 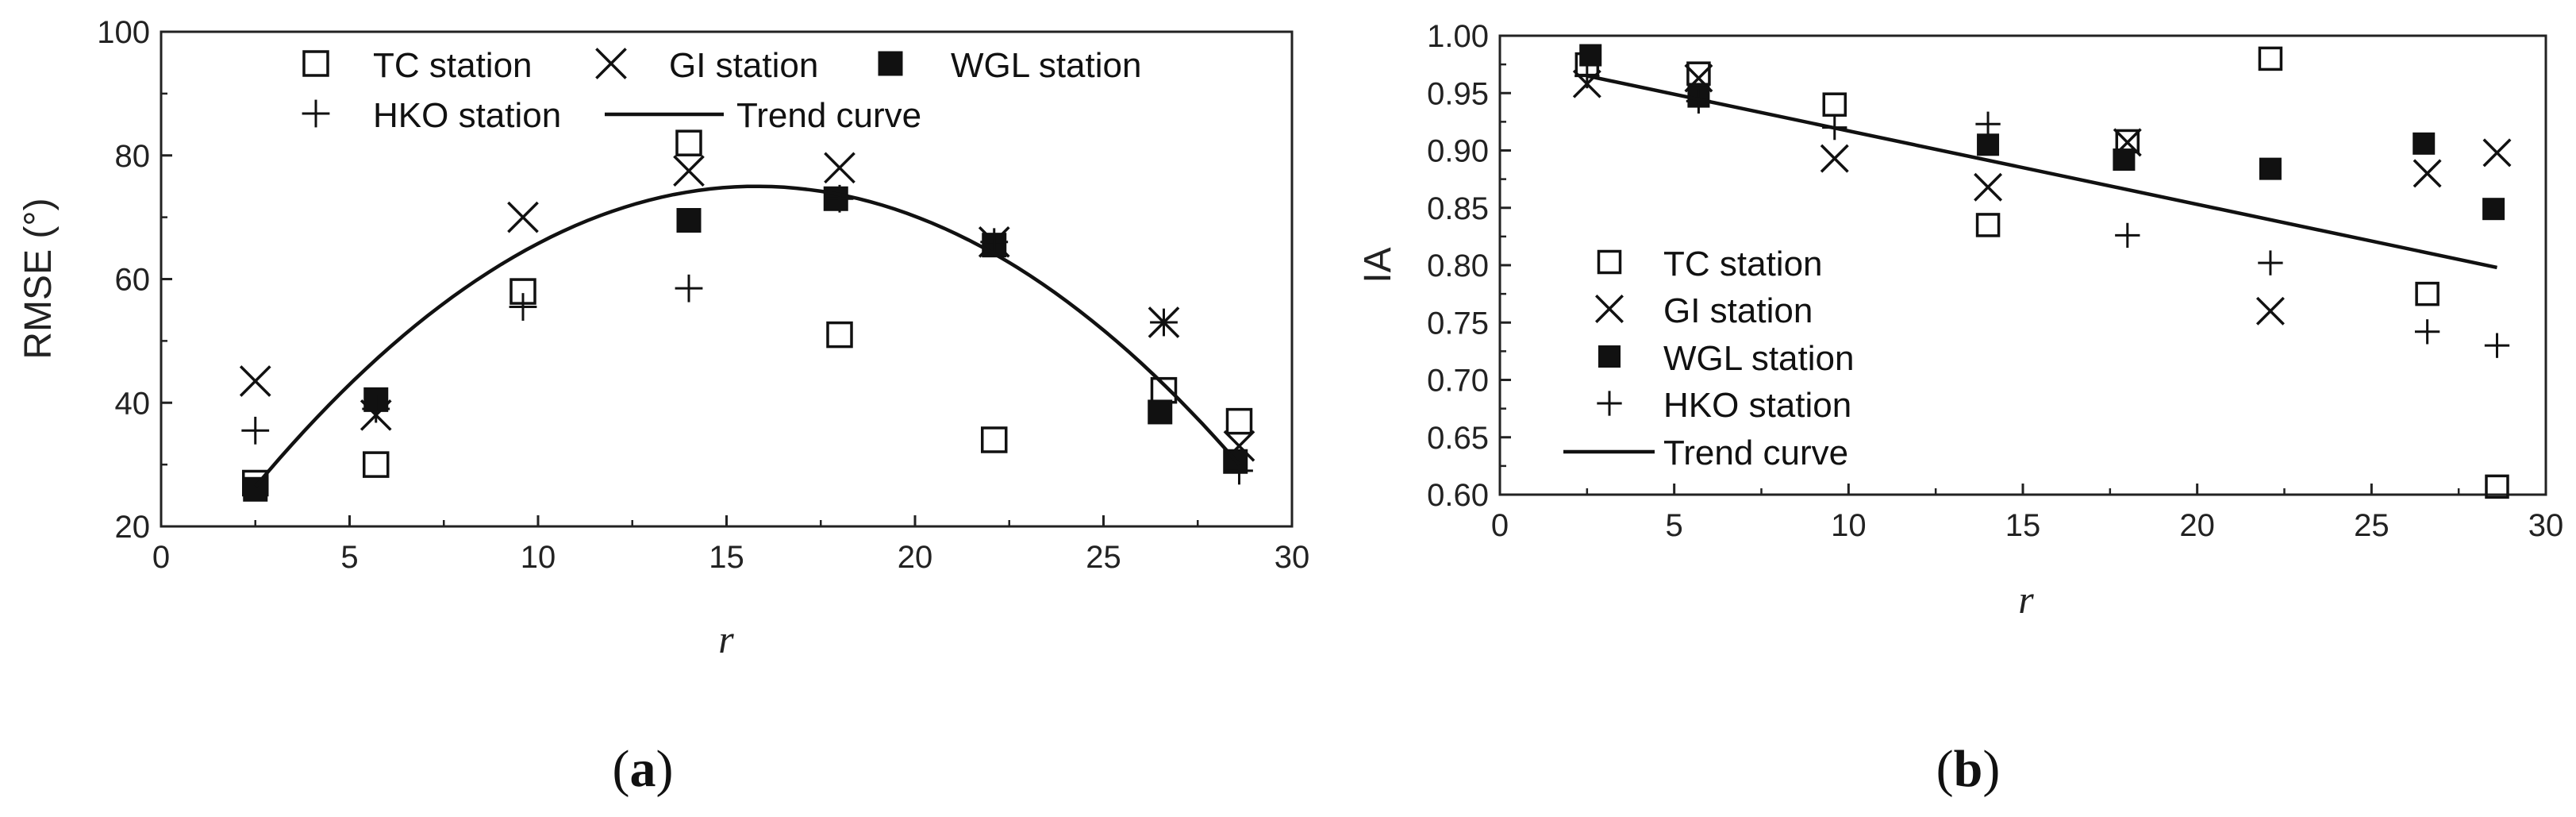 I want to click on y-tick-label: 60, so click(x=133, y=280).